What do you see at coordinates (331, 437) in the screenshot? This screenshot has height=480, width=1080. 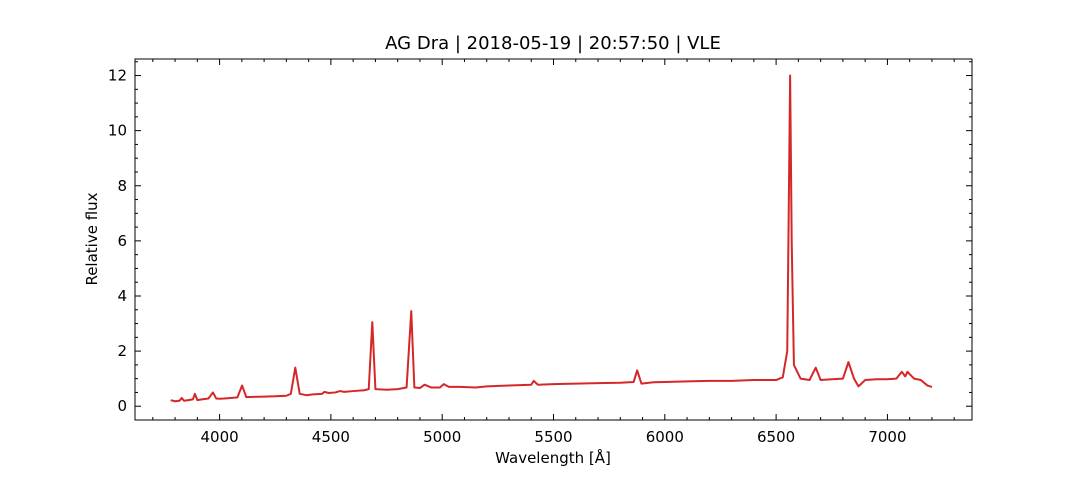 I see `x-tick-label: 4500` at bounding box center [331, 437].